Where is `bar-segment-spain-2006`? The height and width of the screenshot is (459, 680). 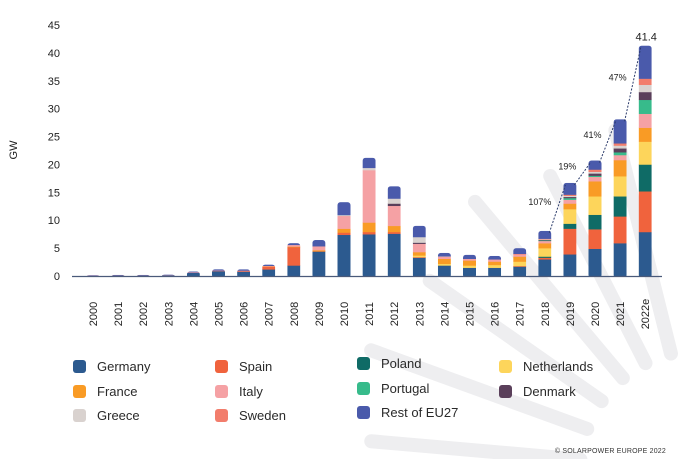 bar-segment-spain-2006 is located at coordinates (244, 271).